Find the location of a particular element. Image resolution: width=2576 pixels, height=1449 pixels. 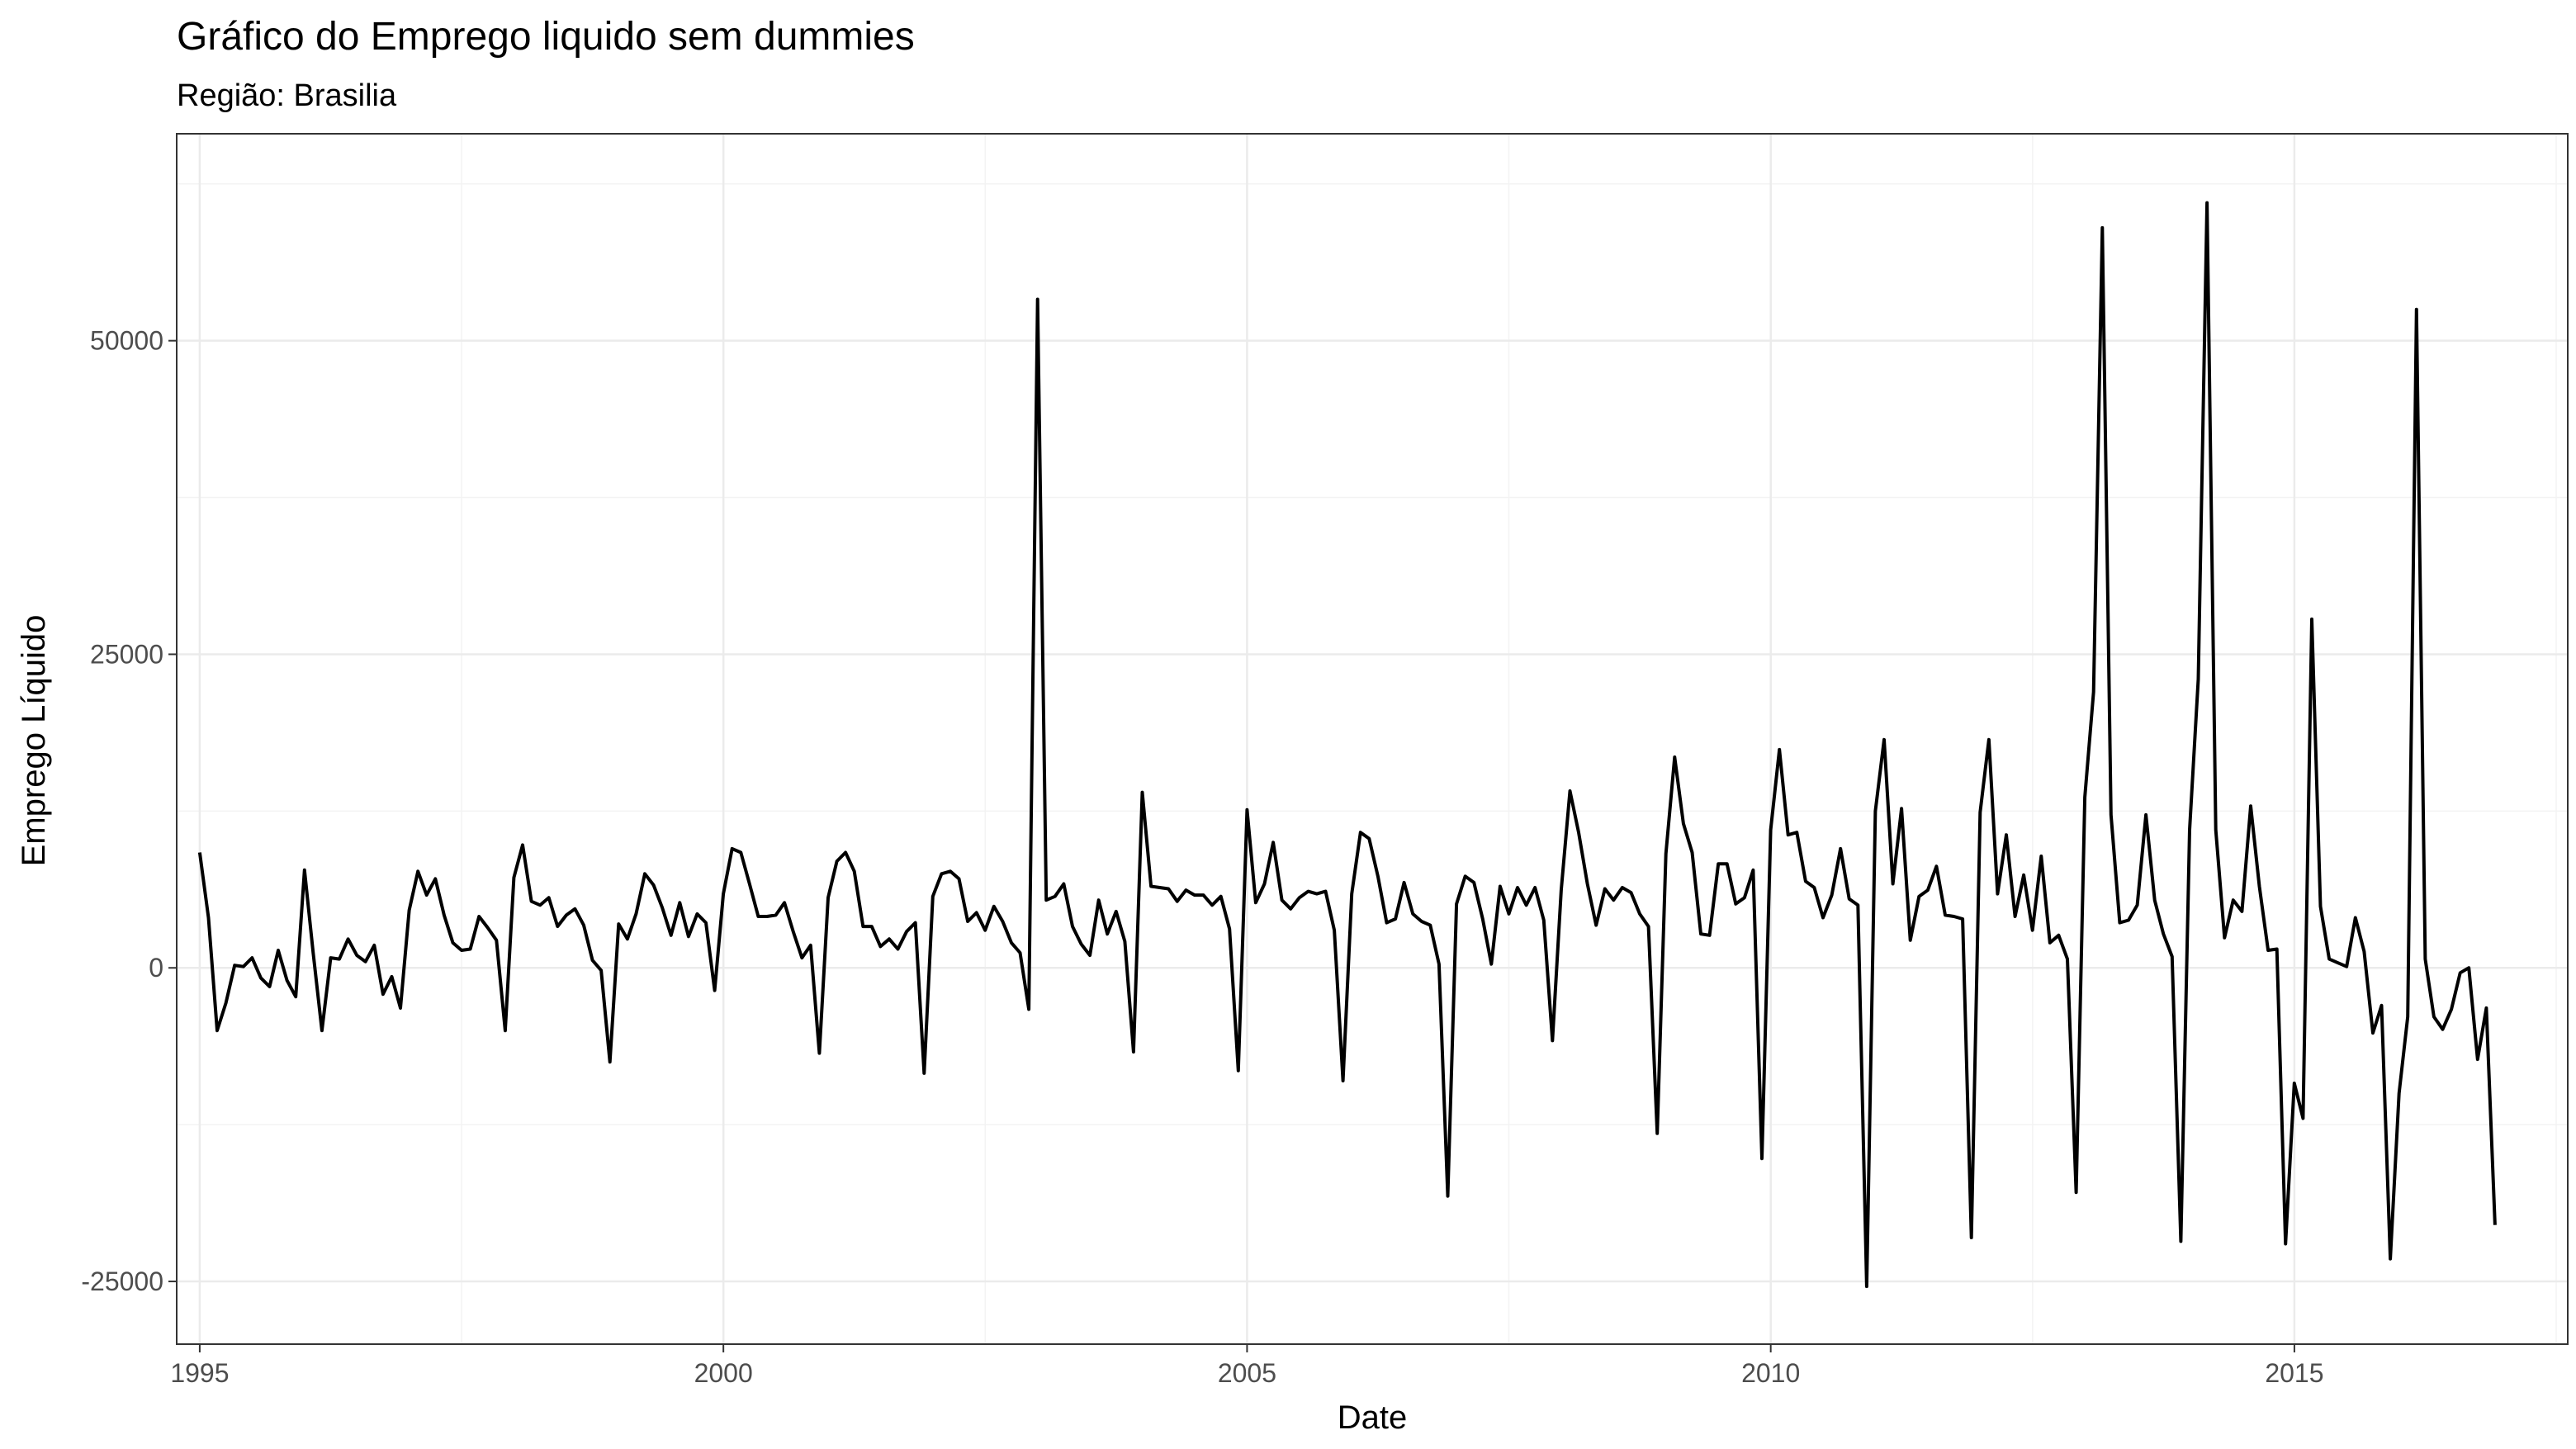

y-tick-label: 25000 is located at coordinates (126, 654).